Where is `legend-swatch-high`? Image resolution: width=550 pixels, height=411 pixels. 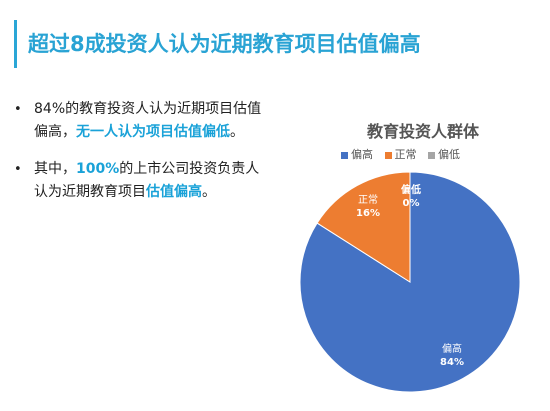
legend-swatch-high is located at coordinates (344, 155).